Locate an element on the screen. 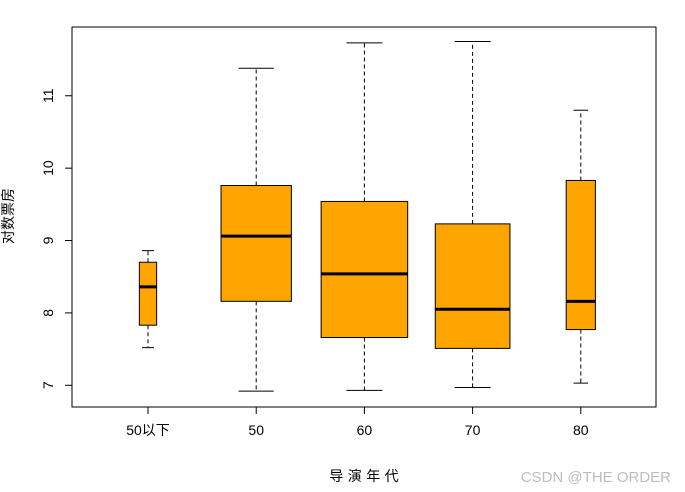  y-tick-label: 11 is located at coordinates (48, 95).